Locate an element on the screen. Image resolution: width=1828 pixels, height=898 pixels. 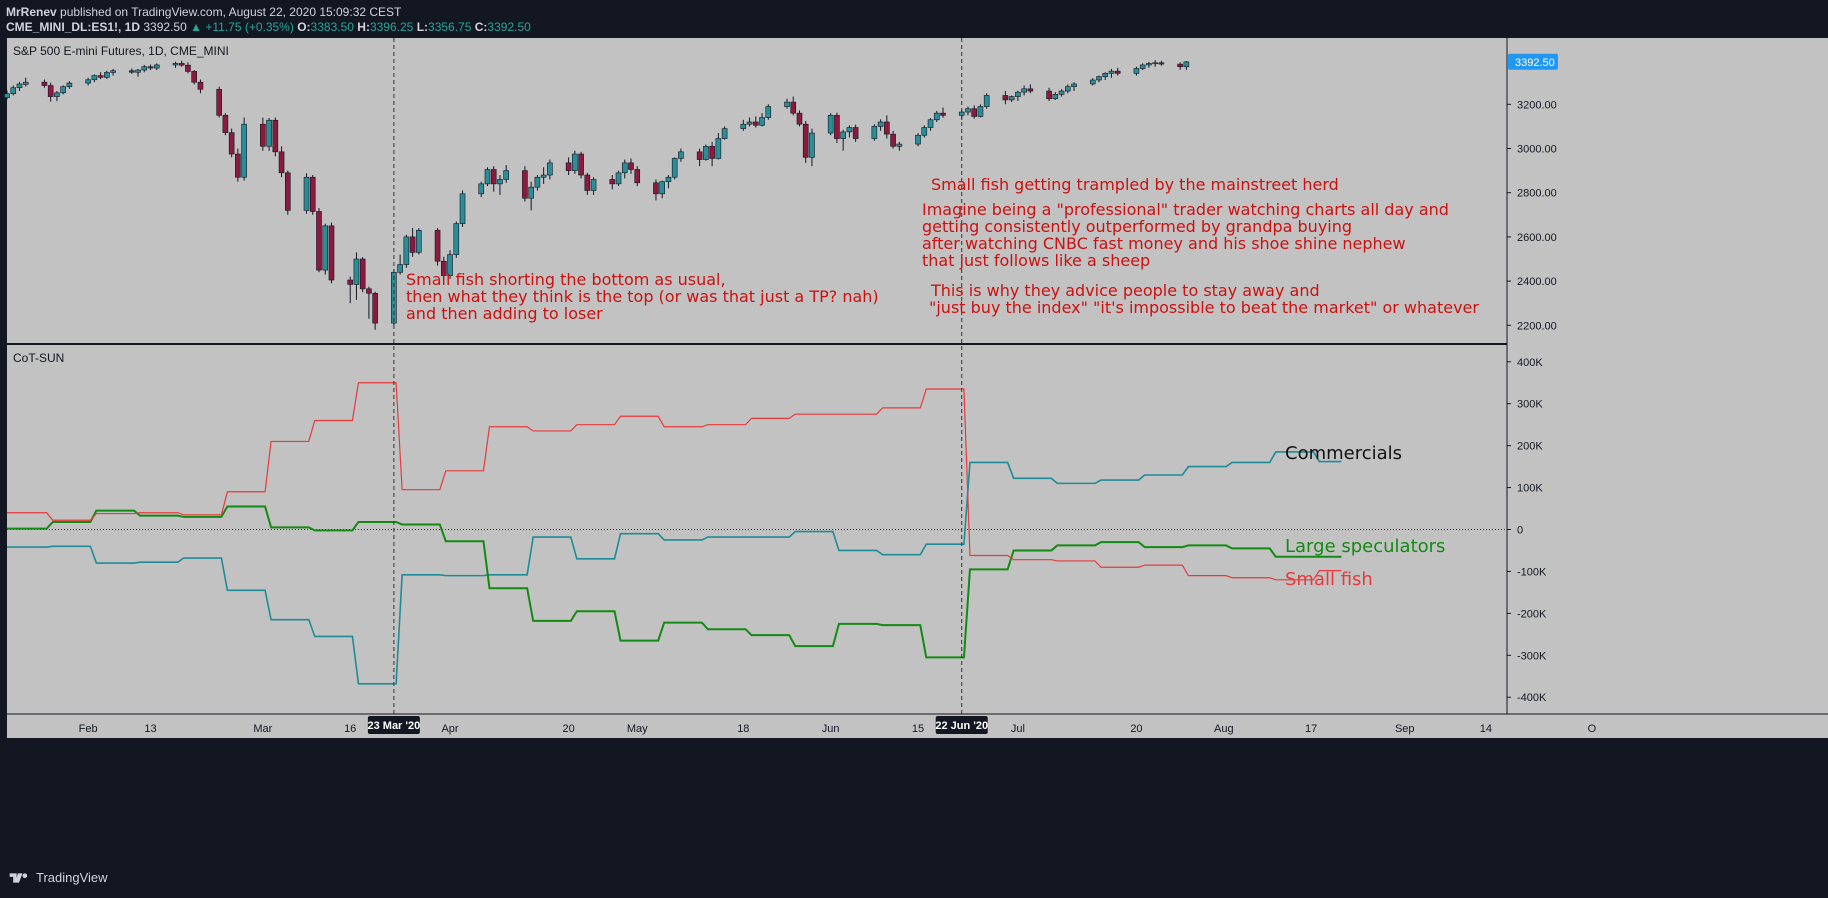
last-price: 3392.50 is located at coordinates (165, 27).